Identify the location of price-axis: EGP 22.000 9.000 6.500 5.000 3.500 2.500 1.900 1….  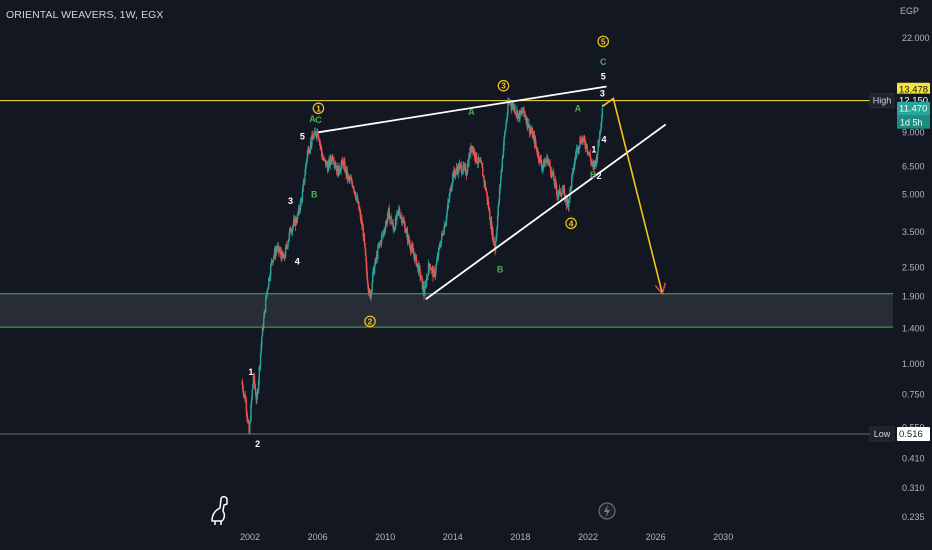
(899, 264).